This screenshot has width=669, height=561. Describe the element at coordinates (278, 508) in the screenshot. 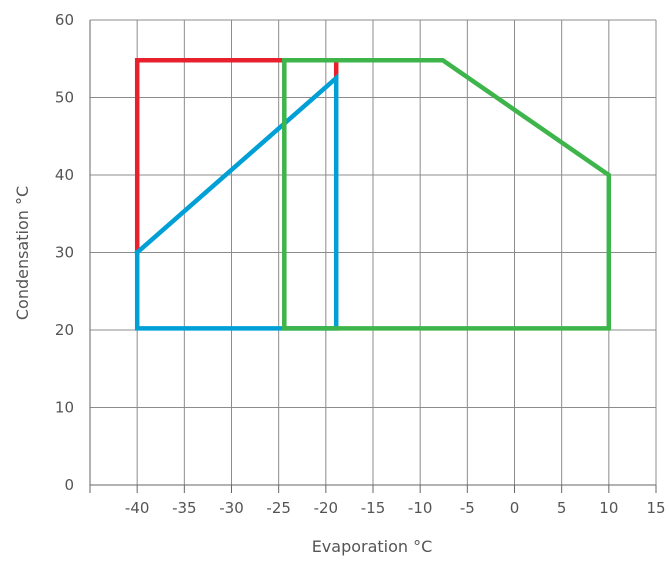

I see `x-tick-label: -25` at that location.